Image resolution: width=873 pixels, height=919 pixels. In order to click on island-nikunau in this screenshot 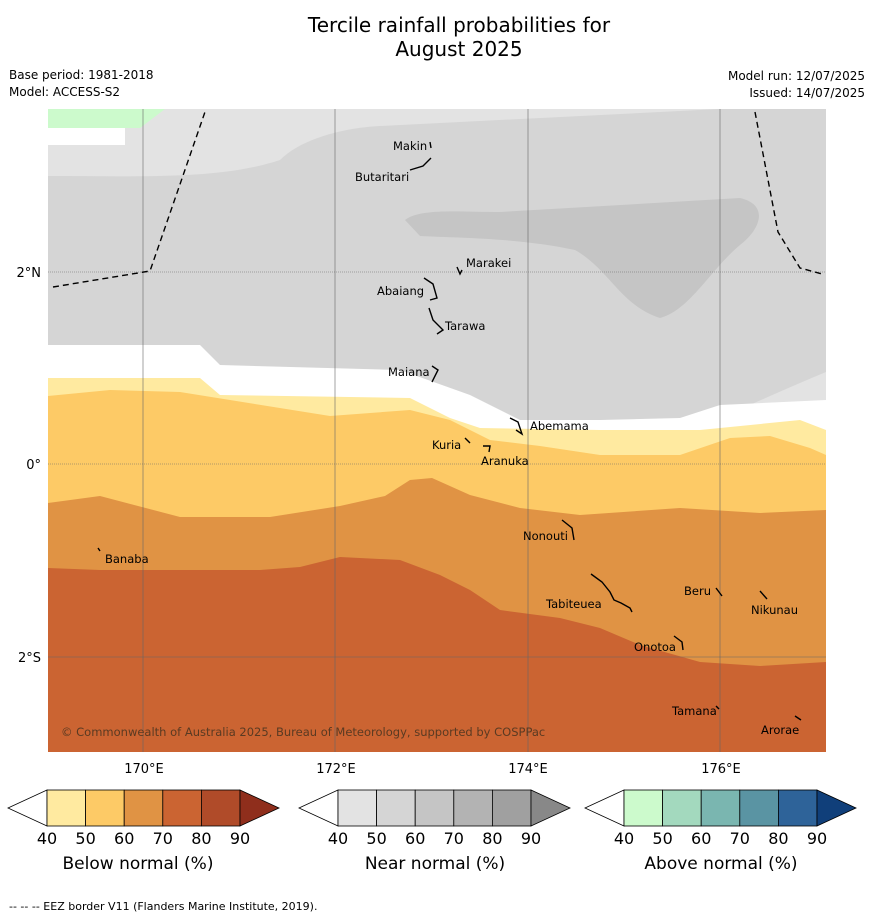, I will do `click(763, 595)`.